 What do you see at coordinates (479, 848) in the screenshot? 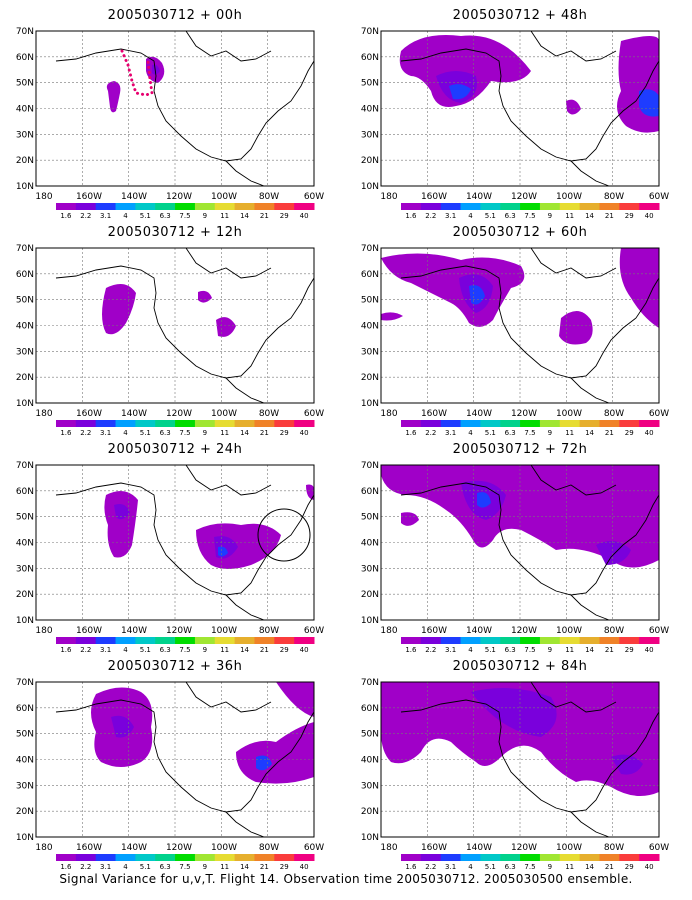
I see `longitude-label: 140W` at bounding box center [479, 848].